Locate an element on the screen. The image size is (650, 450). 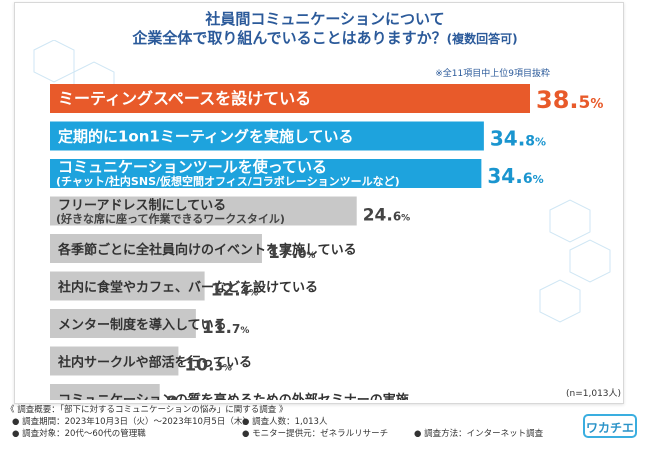
bar-sublabel: (チャット/社内SNS/仮想空間オフィス/コラボレーションツールなど) is located at coordinates (228, 181).